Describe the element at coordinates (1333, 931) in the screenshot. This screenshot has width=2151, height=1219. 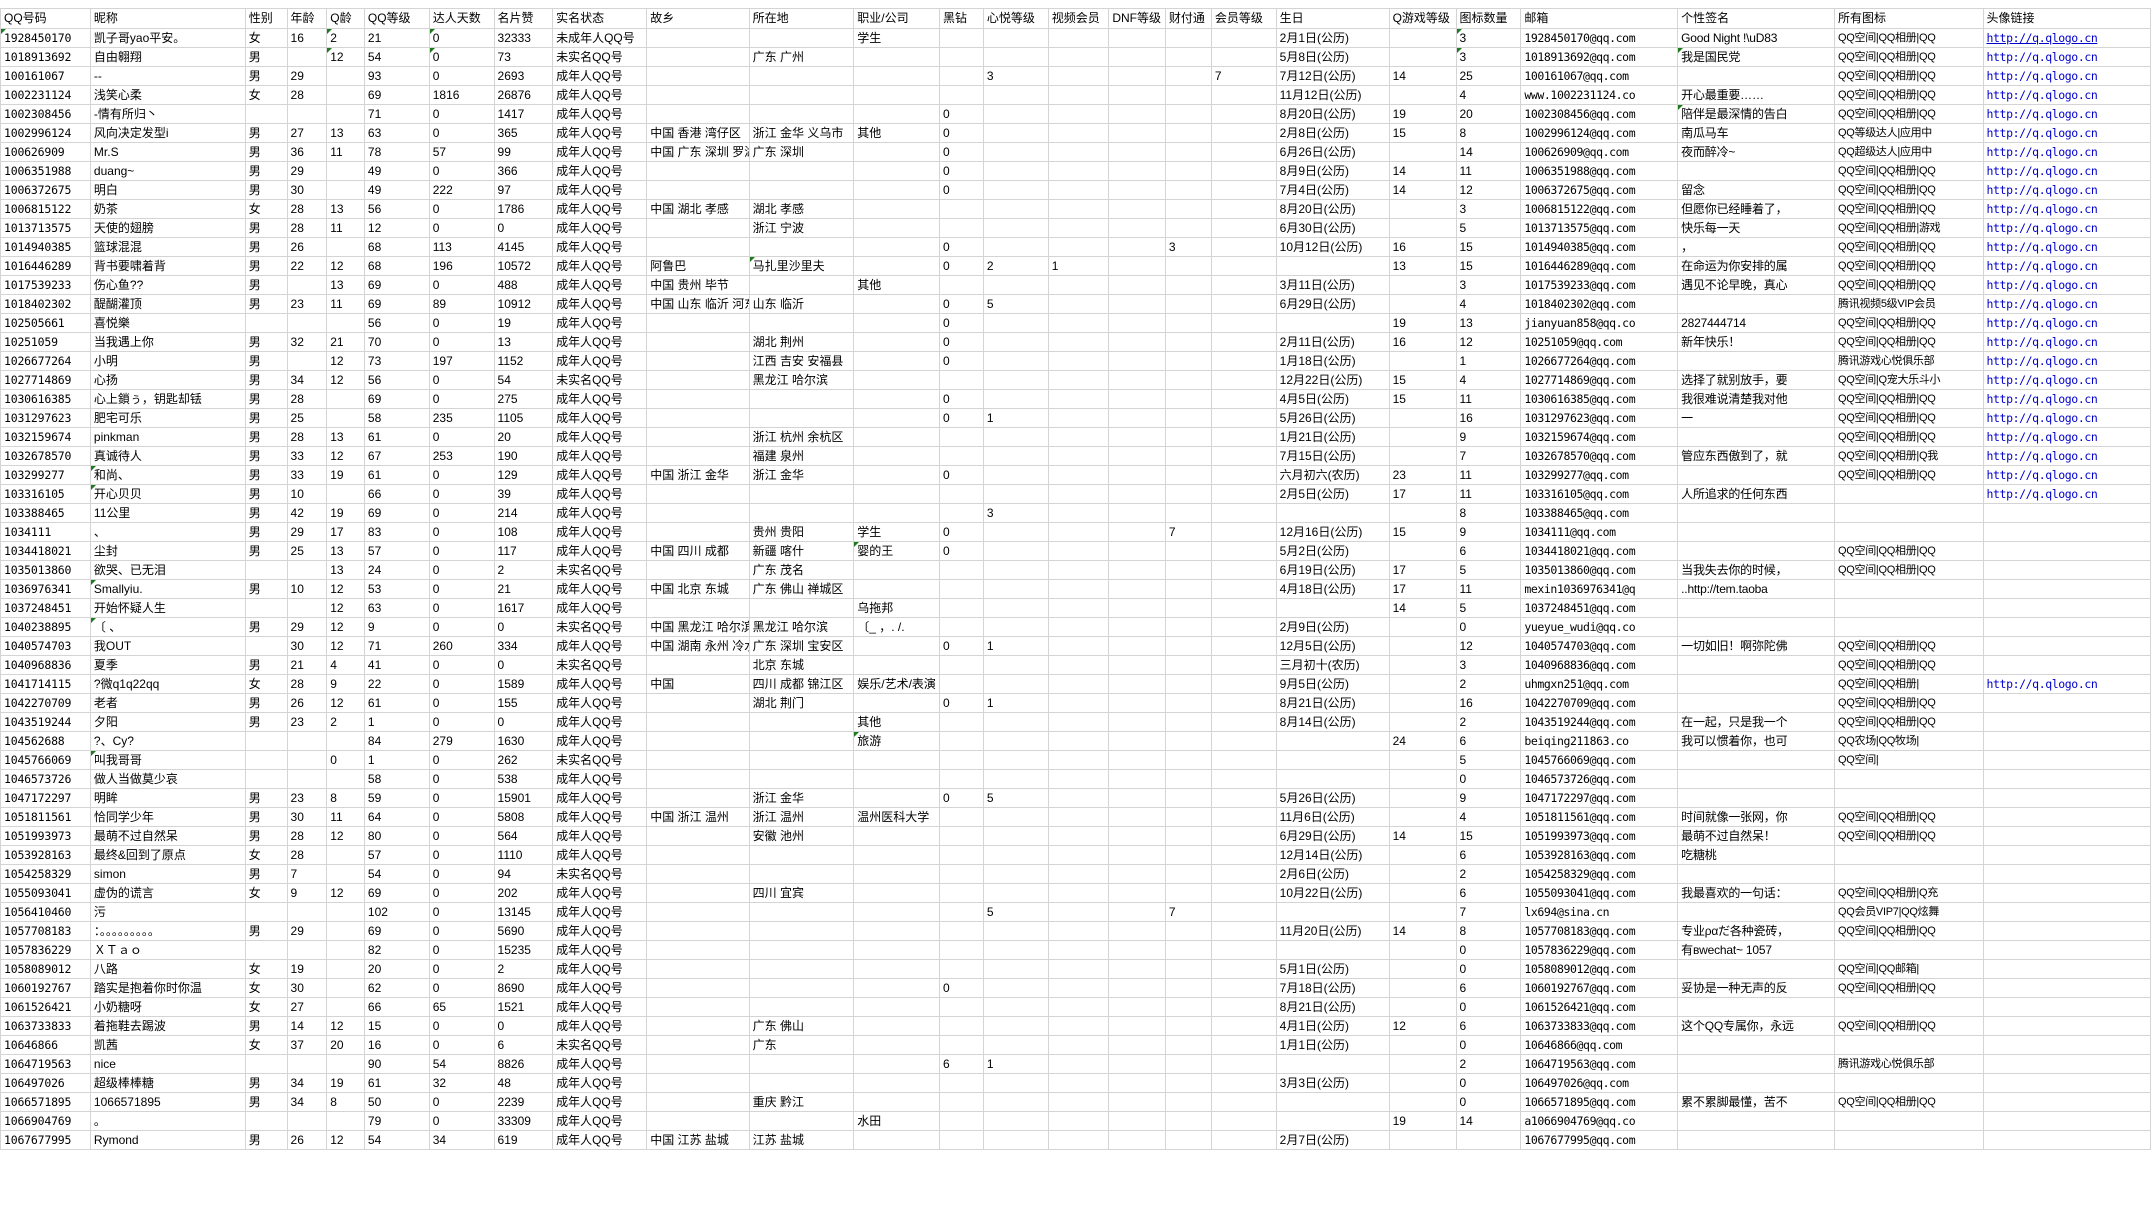
I see `cell-birthday: 11月20日(公历)` at that location.